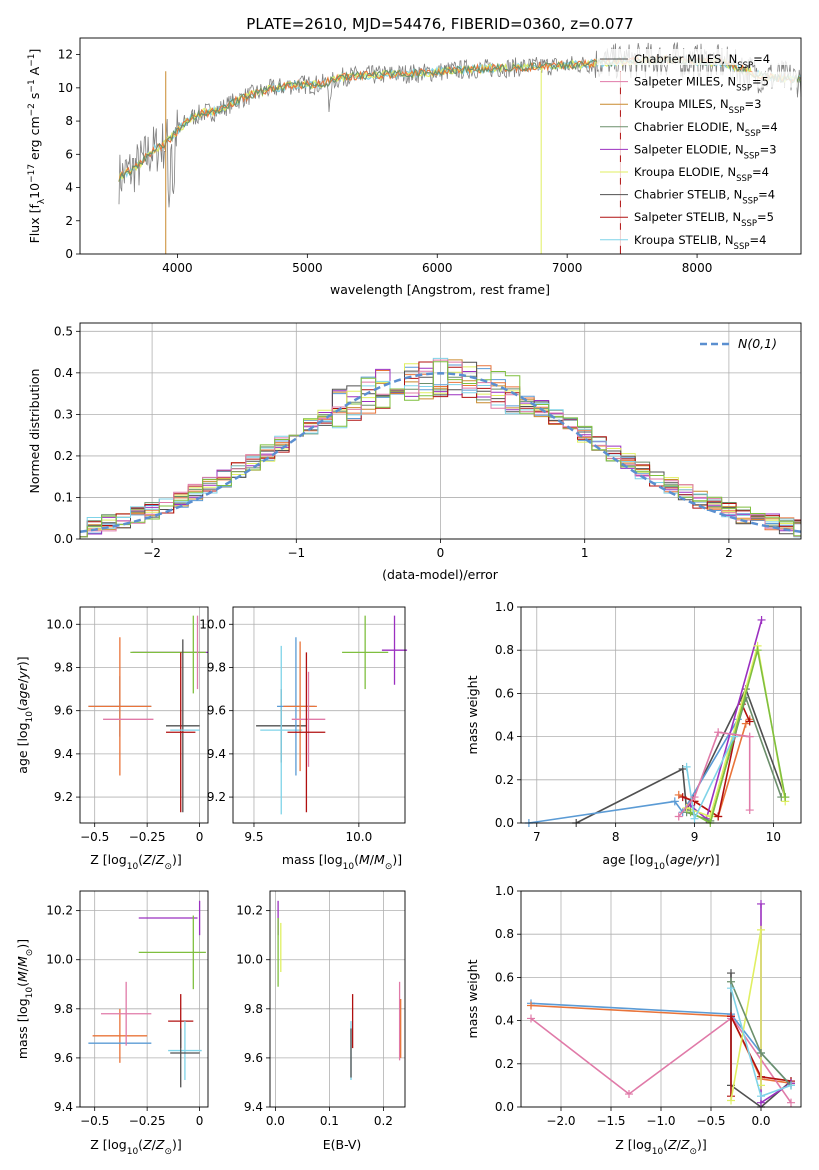  I want to click on y-tick-label: 10.2, so click(249, 911).